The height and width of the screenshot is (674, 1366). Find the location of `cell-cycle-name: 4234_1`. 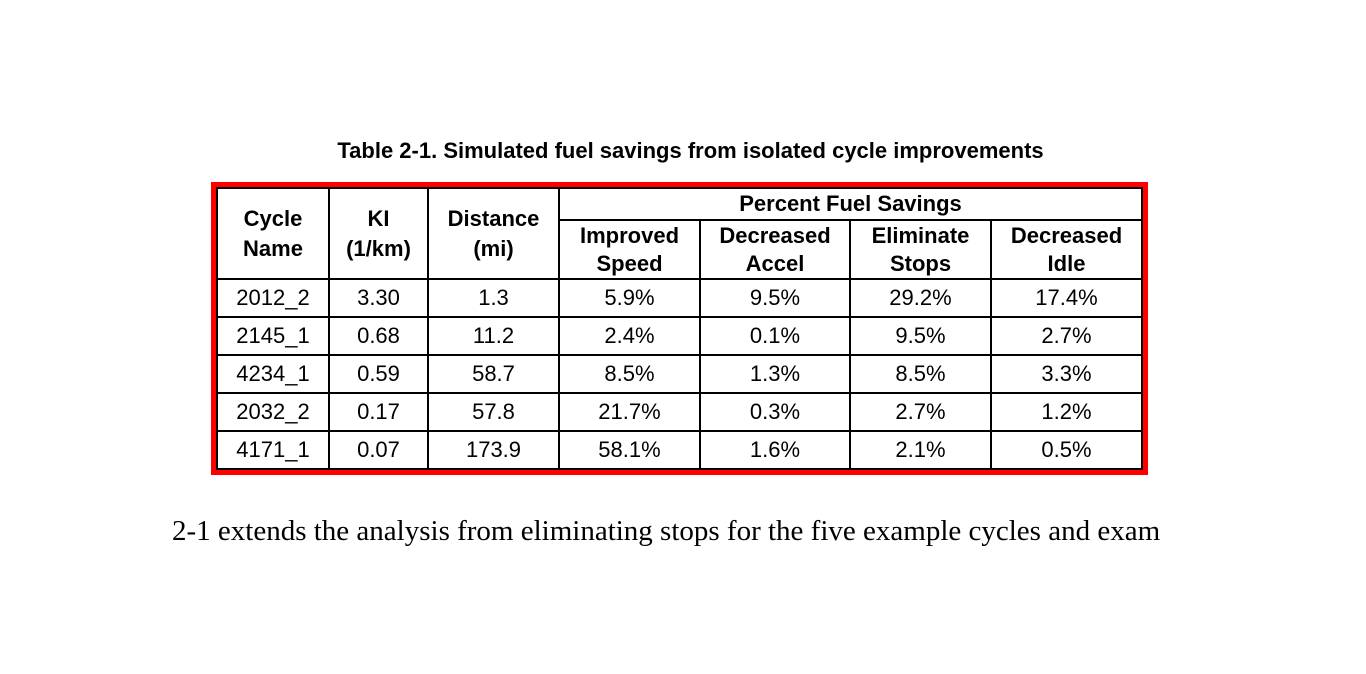

cell-cycle-name: 4234_1 is located at coordinates (273, 374).